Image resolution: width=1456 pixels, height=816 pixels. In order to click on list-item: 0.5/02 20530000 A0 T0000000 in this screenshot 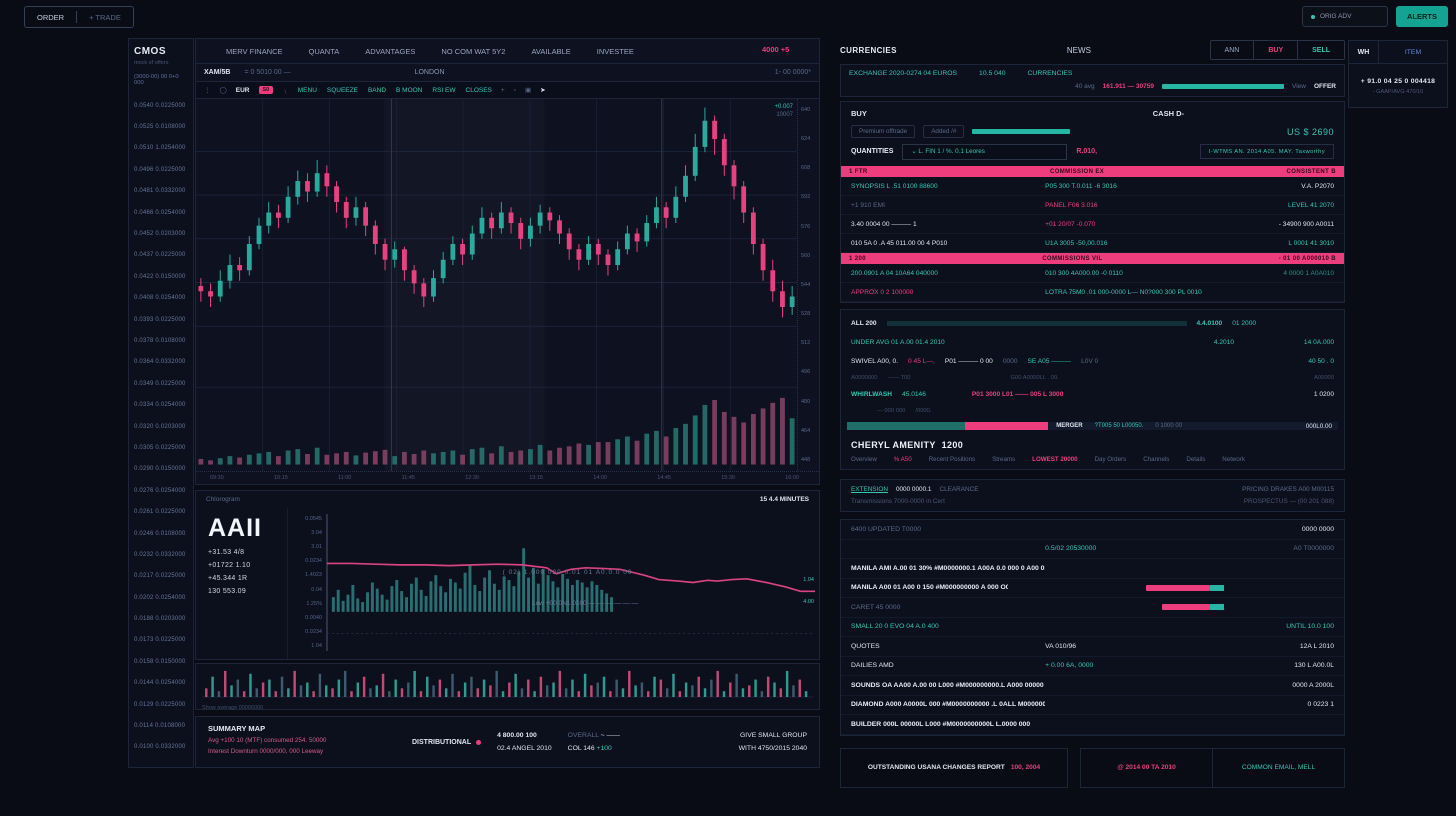, I will do `click(1092, 549)`.